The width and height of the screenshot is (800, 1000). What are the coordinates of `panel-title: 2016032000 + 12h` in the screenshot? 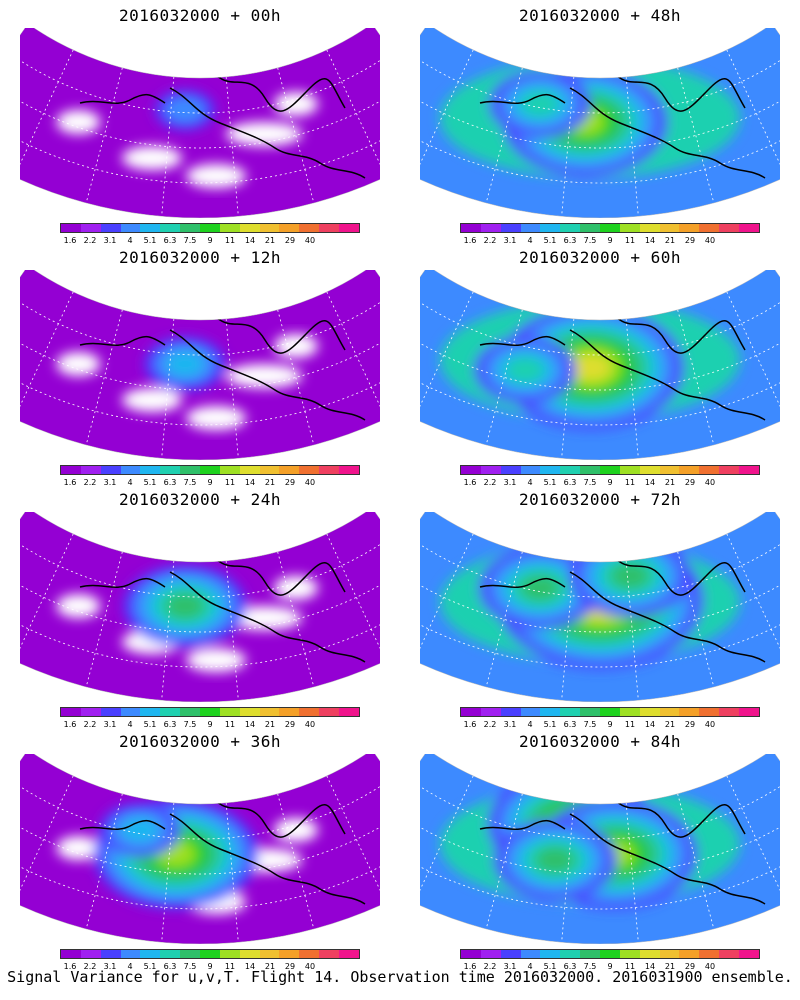 It's located at (200, 257).